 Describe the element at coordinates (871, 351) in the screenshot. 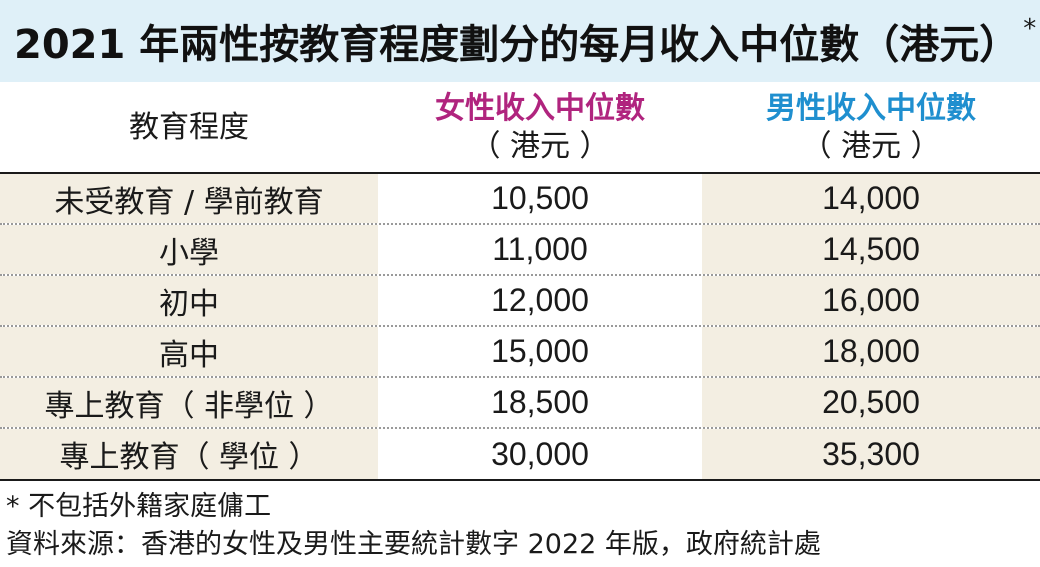

I see `male-income-cell: 18,000` at that location.